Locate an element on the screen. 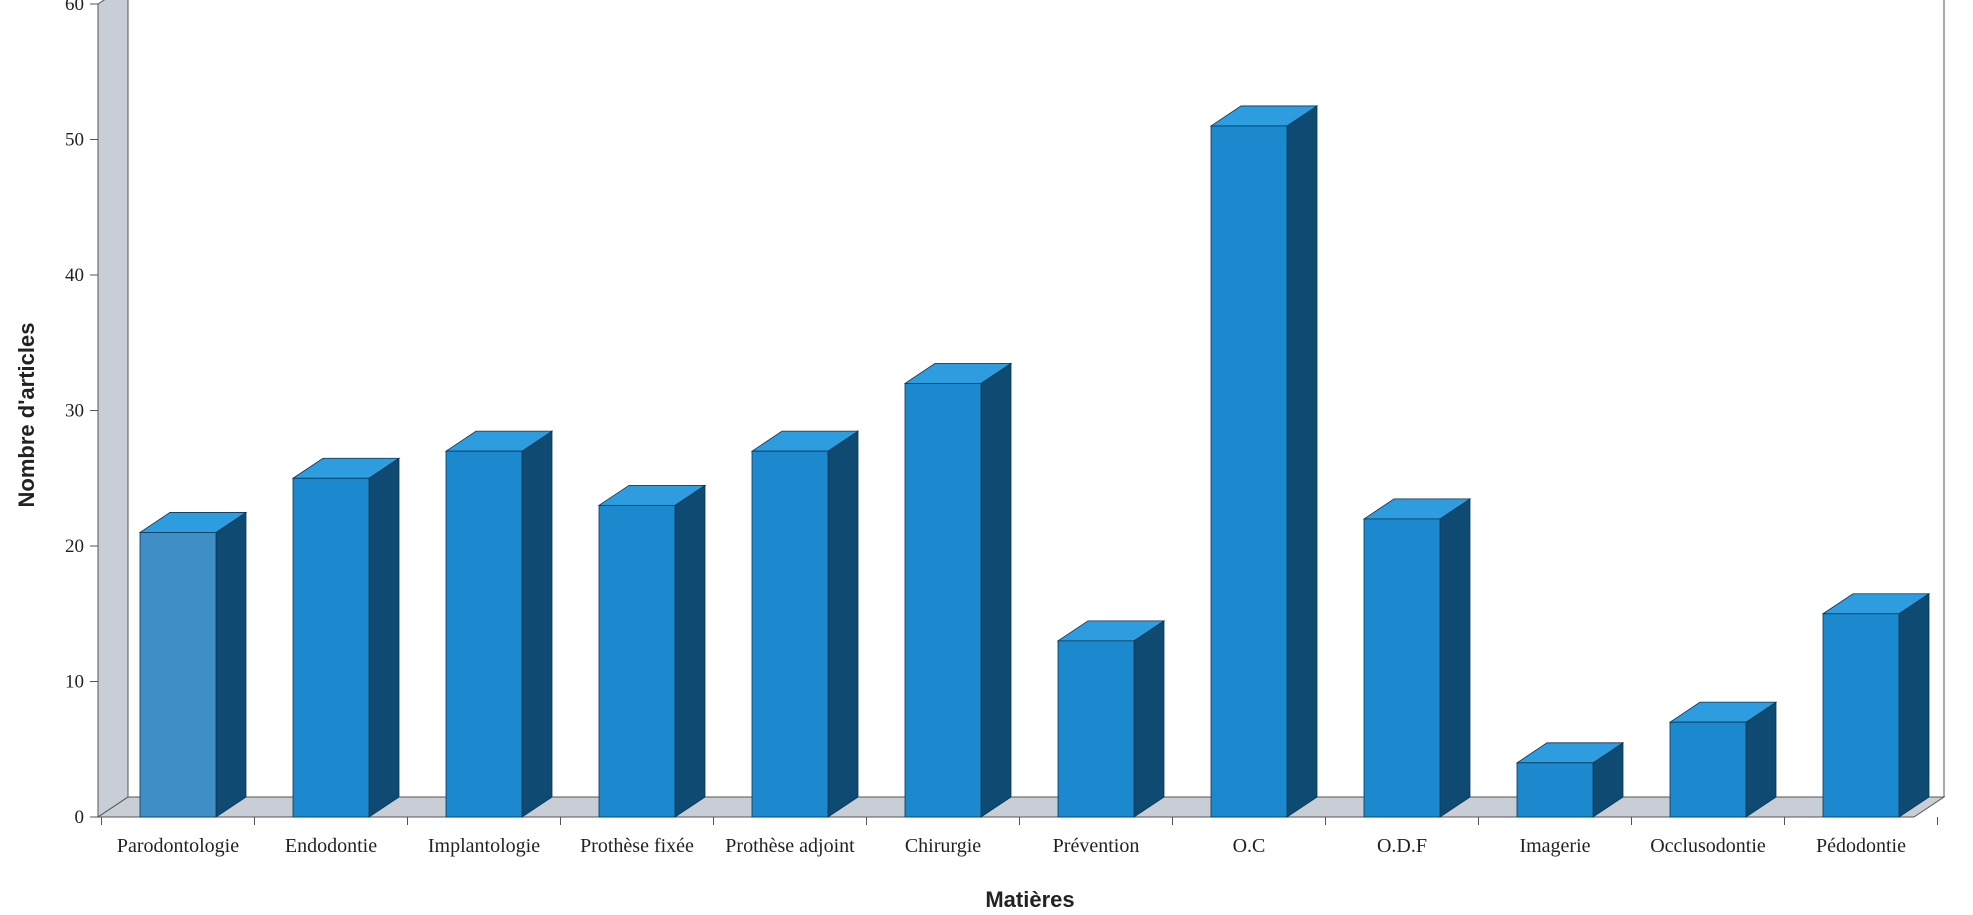 This screenshot has width=1973, height=915. y-tick-label: 40 is located at coordinates (74, 275).